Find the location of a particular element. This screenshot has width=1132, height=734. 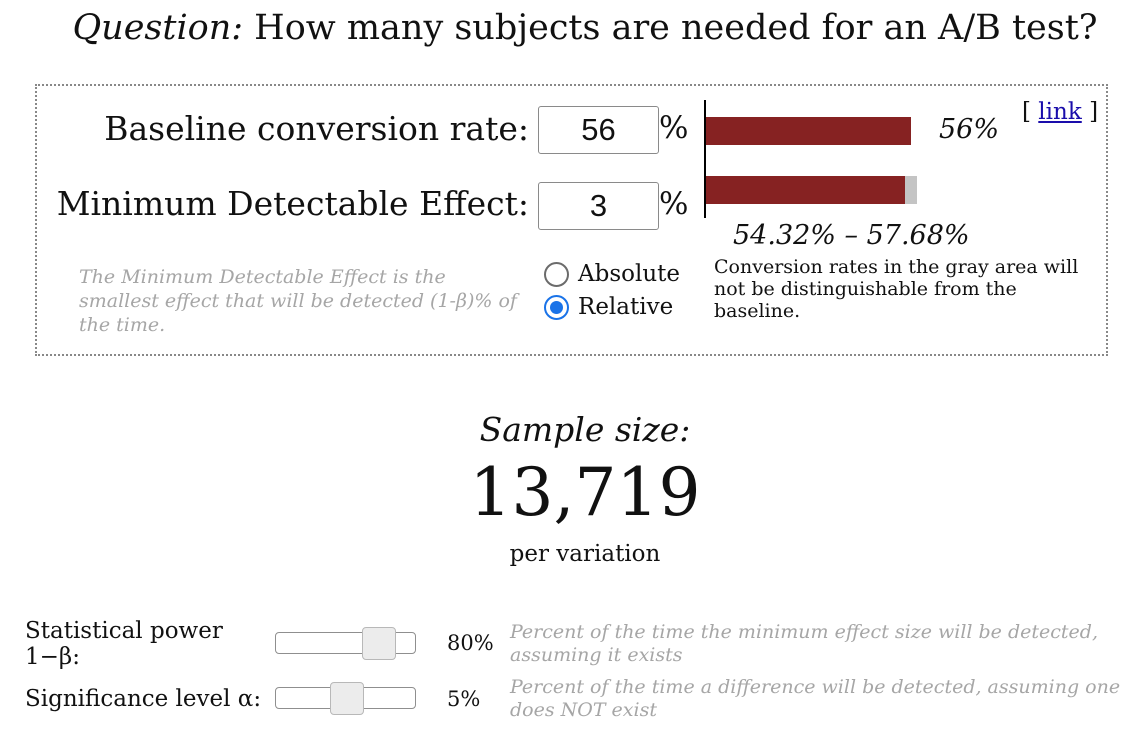

mde-label: Minimum Detectable Effect: is located at coordinates (292, 203).